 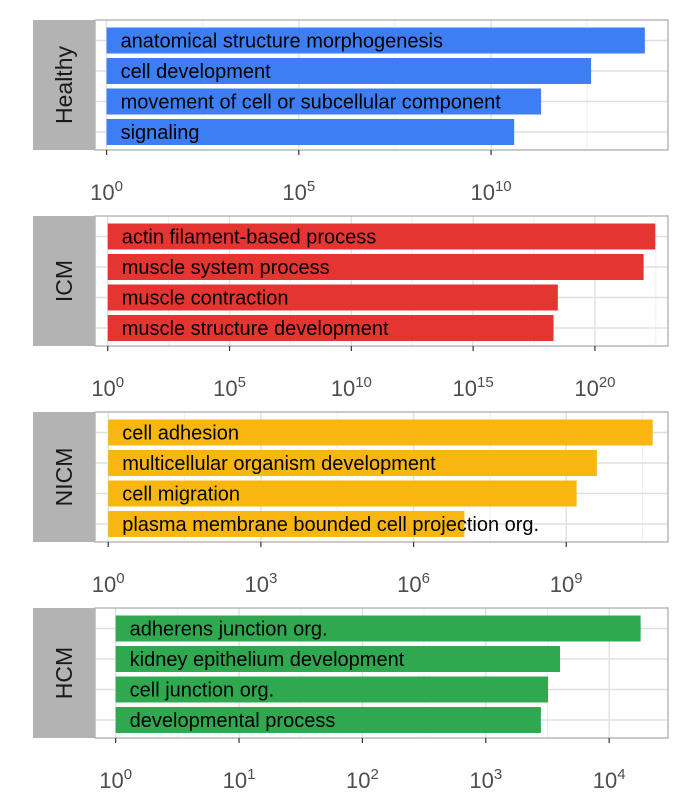 What do you see at coordinates (226, 268) in the screenshot?
I see `bar-label: muscle system process` at bounding box center [226, 268].